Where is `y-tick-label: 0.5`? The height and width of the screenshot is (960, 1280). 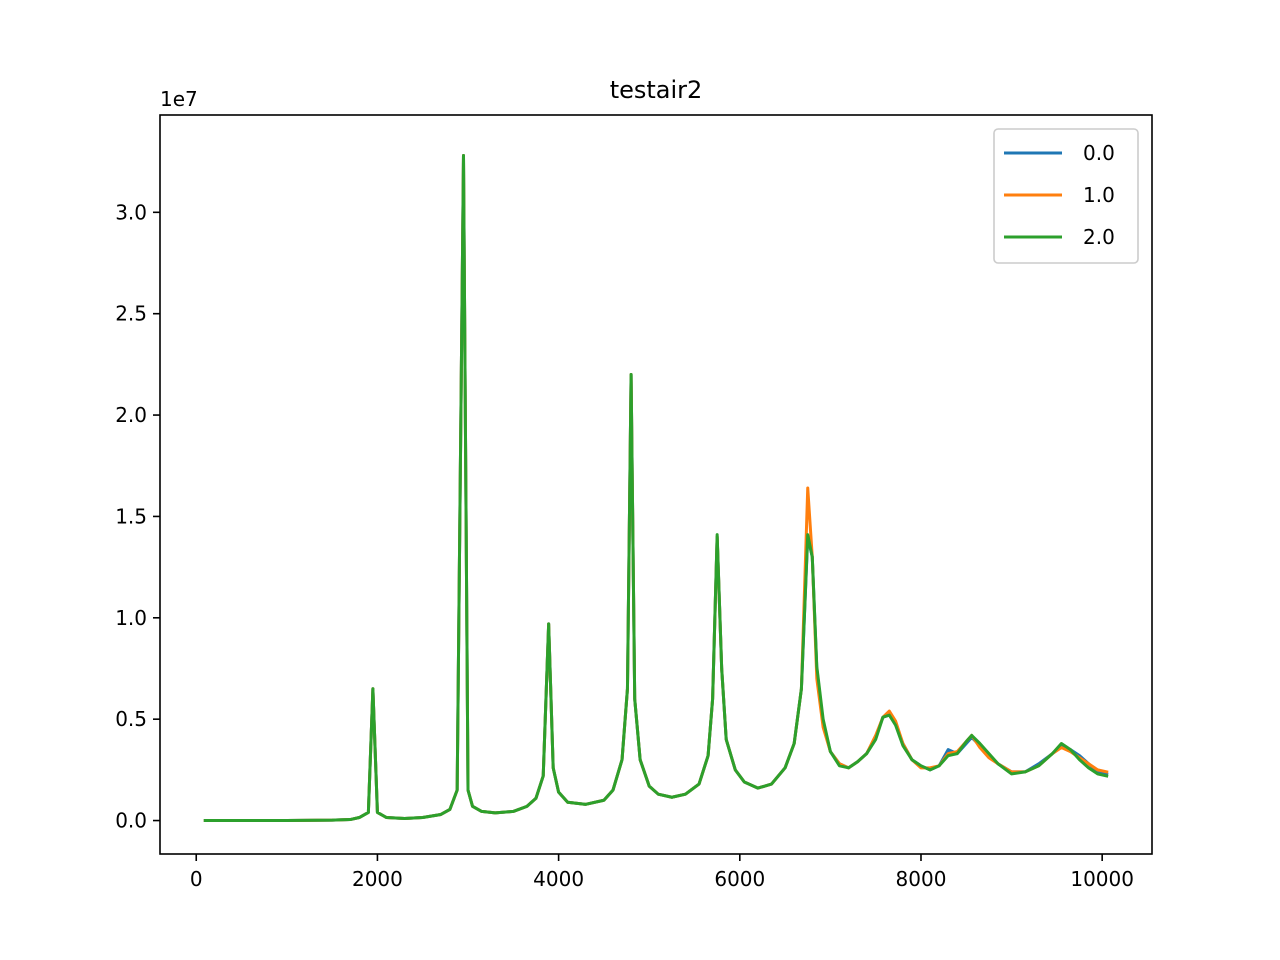
y-tick-label: 0.5 is located at coordinates (131, 719).